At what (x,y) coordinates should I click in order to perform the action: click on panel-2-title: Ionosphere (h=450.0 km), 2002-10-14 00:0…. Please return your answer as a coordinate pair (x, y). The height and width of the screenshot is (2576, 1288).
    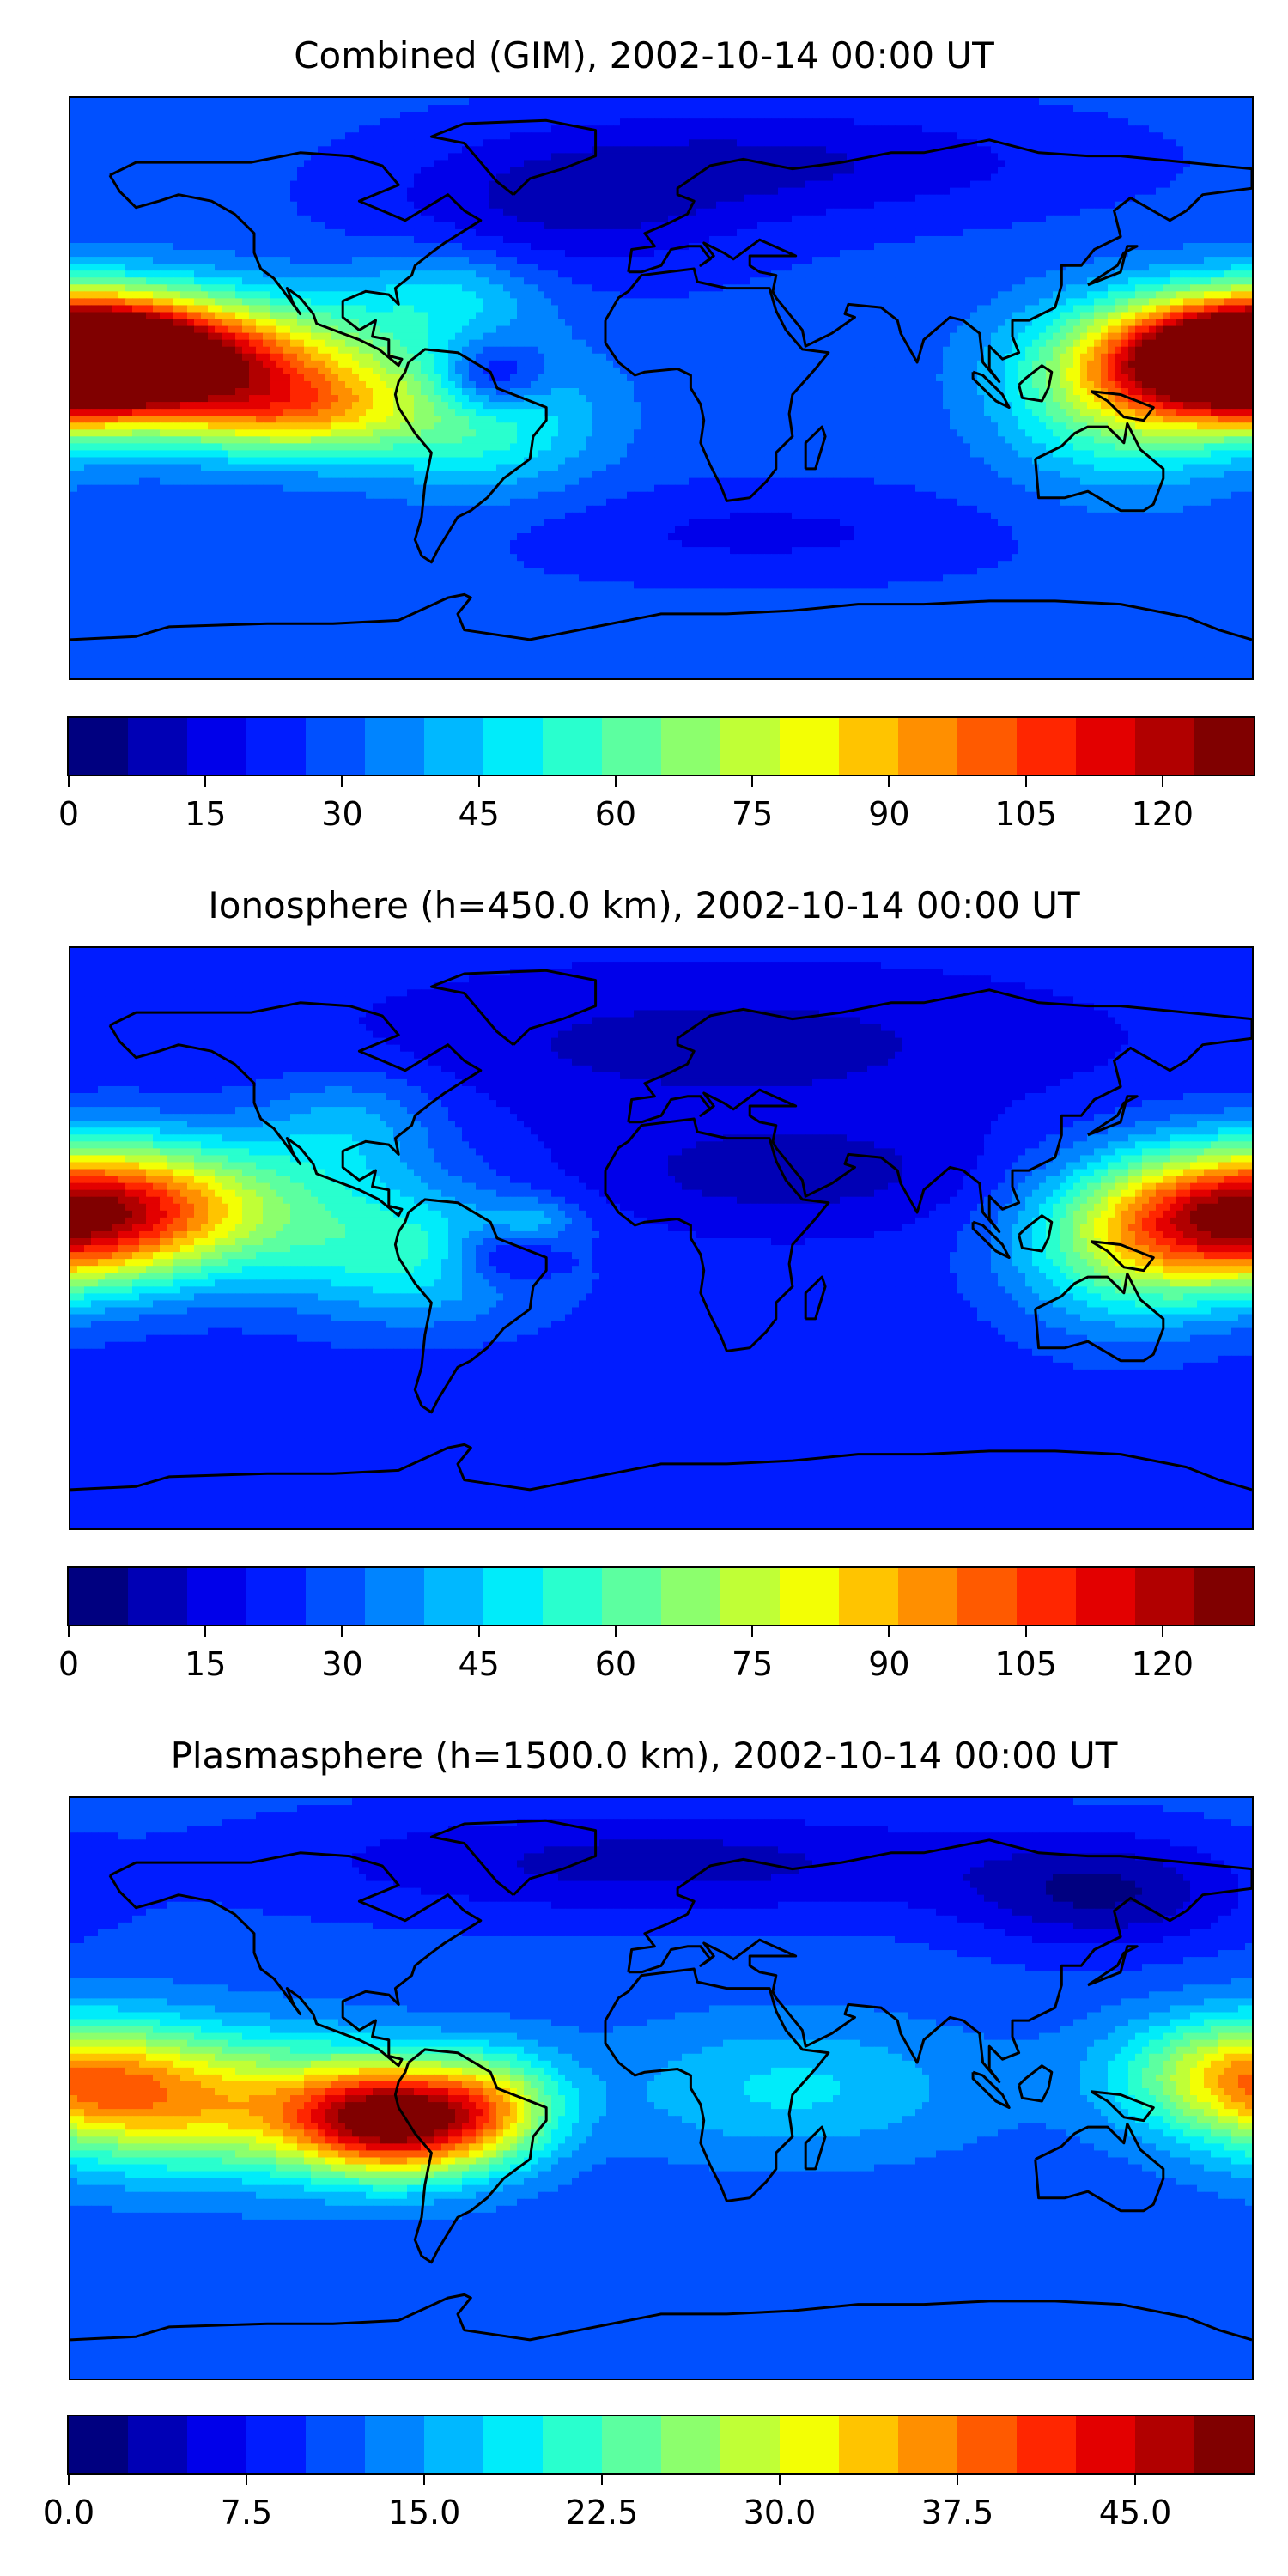
    Looking at the image, I should click on (644, 906).